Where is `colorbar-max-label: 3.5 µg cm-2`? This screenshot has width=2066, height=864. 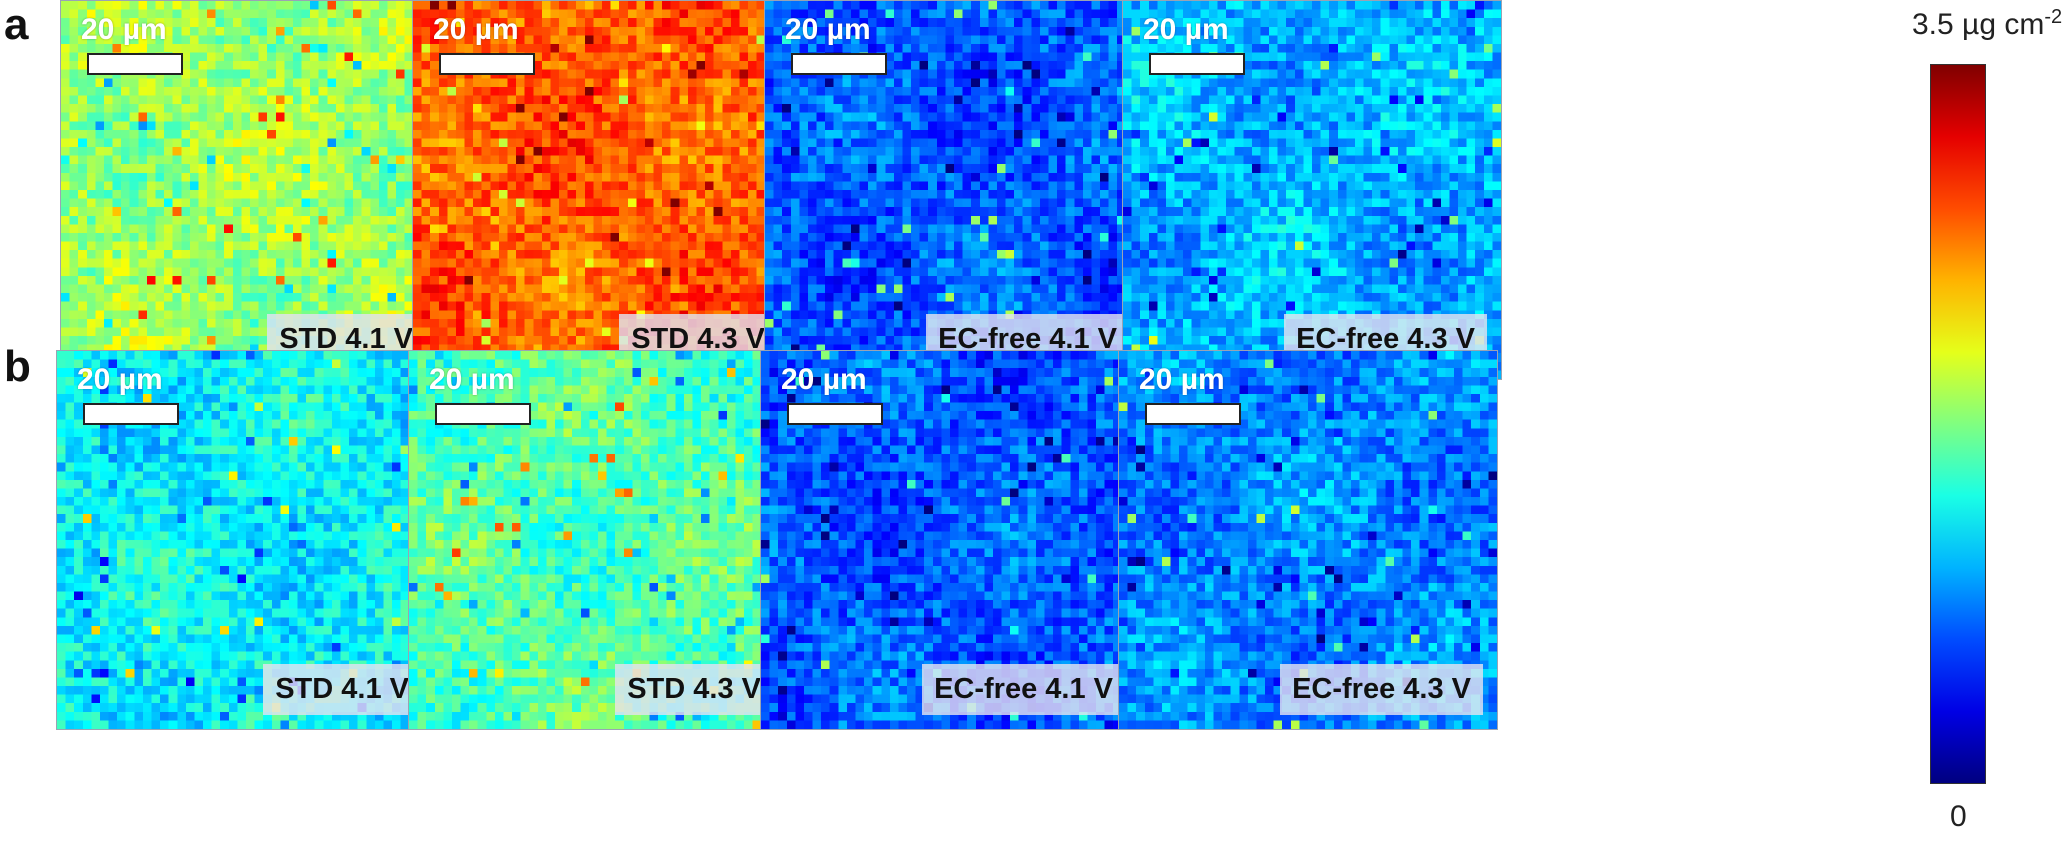 colorbar-max-label: 3.5 µg cm-2 is located at coordinates (1987, 24).